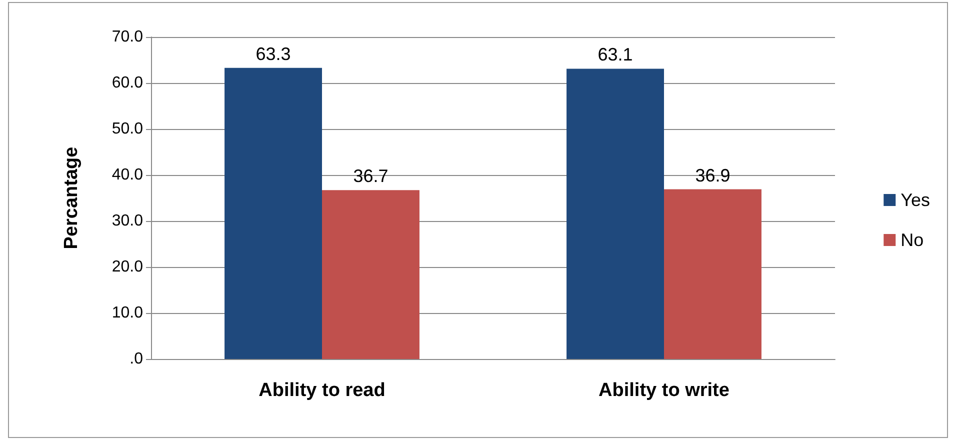  I want to click on y-axis-title: Percantage, so click(71, 198).